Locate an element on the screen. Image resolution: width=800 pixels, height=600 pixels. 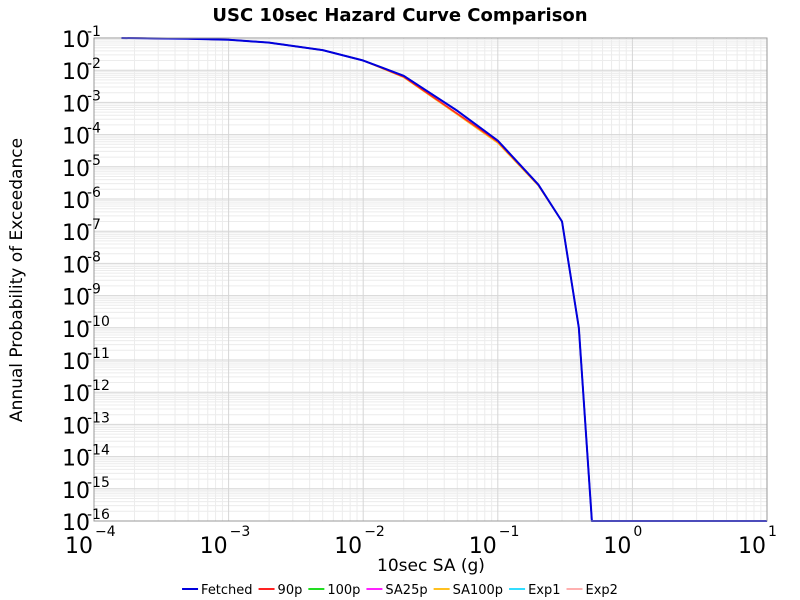
y-tick-label: 10⁻¹⁴ is located at coordinates (86, 457).